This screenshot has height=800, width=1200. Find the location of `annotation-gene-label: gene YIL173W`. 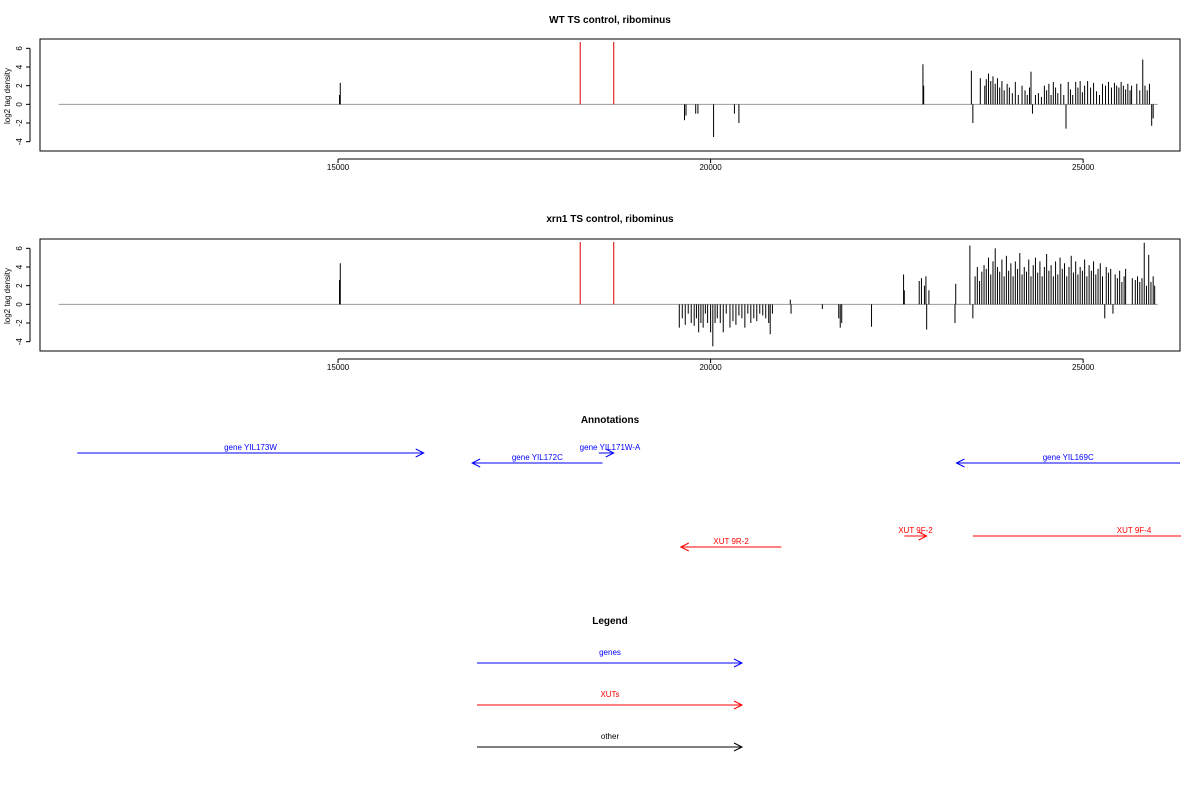

annotation-gene-label: gene YIL173W is located at coordinates (250, 447).